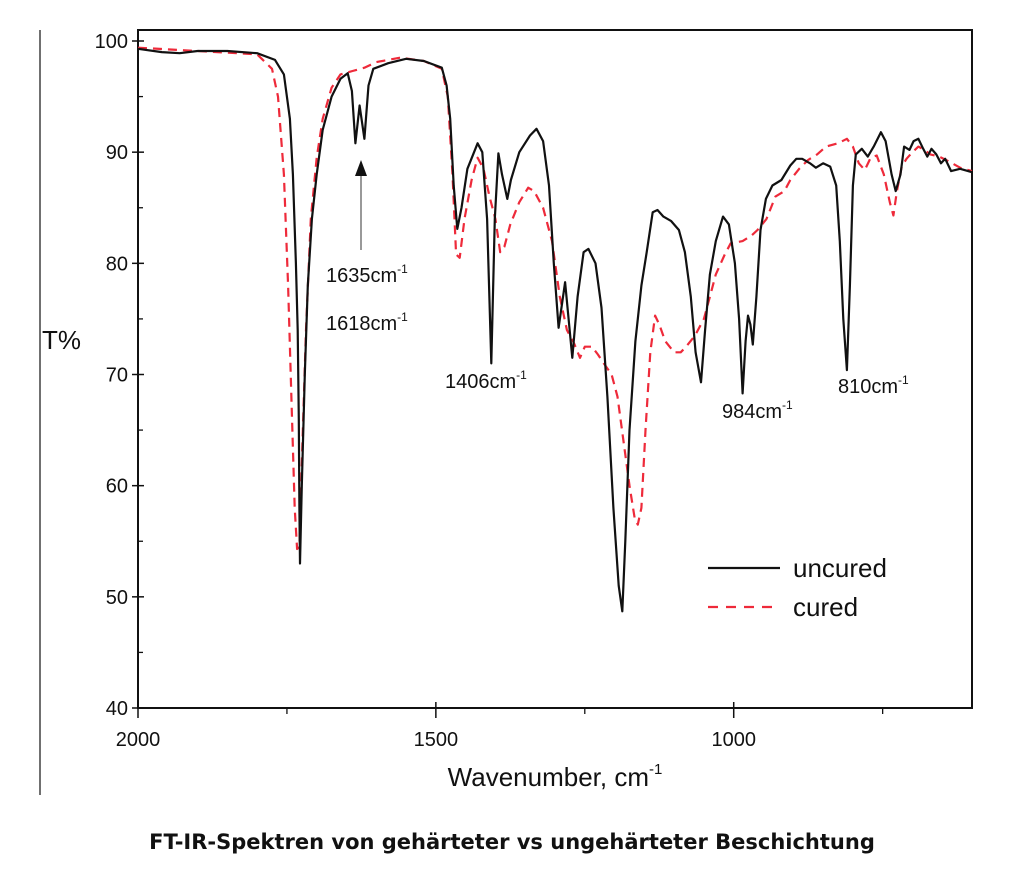  What do you see at coordinates (840, 568) in the screenshot?
I see `legend-label-uncured: uncured` at bounding box center [840, 568].